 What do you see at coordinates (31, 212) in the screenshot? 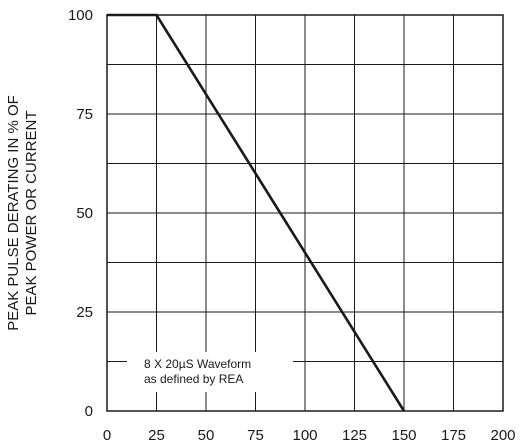
I see `y-axis-label-line: PEAK POWER OR CURRENT` at bounding box center [31, 212].